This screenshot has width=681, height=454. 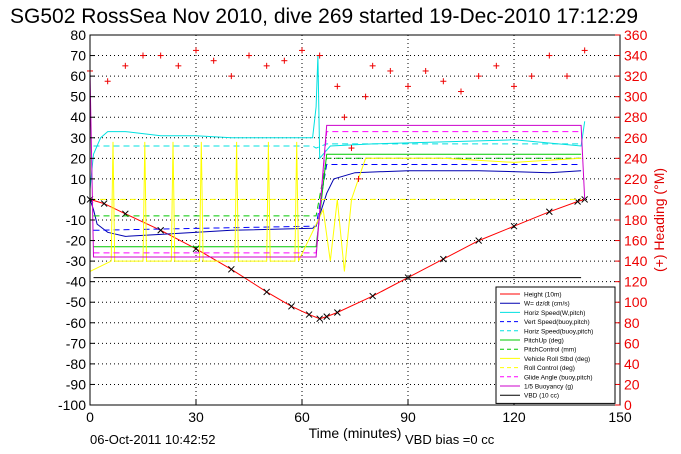 What do you see at coordinates (82, 199) in the screenshot?
I see `y-tick-label: 0` at bounding box center [82, 199].